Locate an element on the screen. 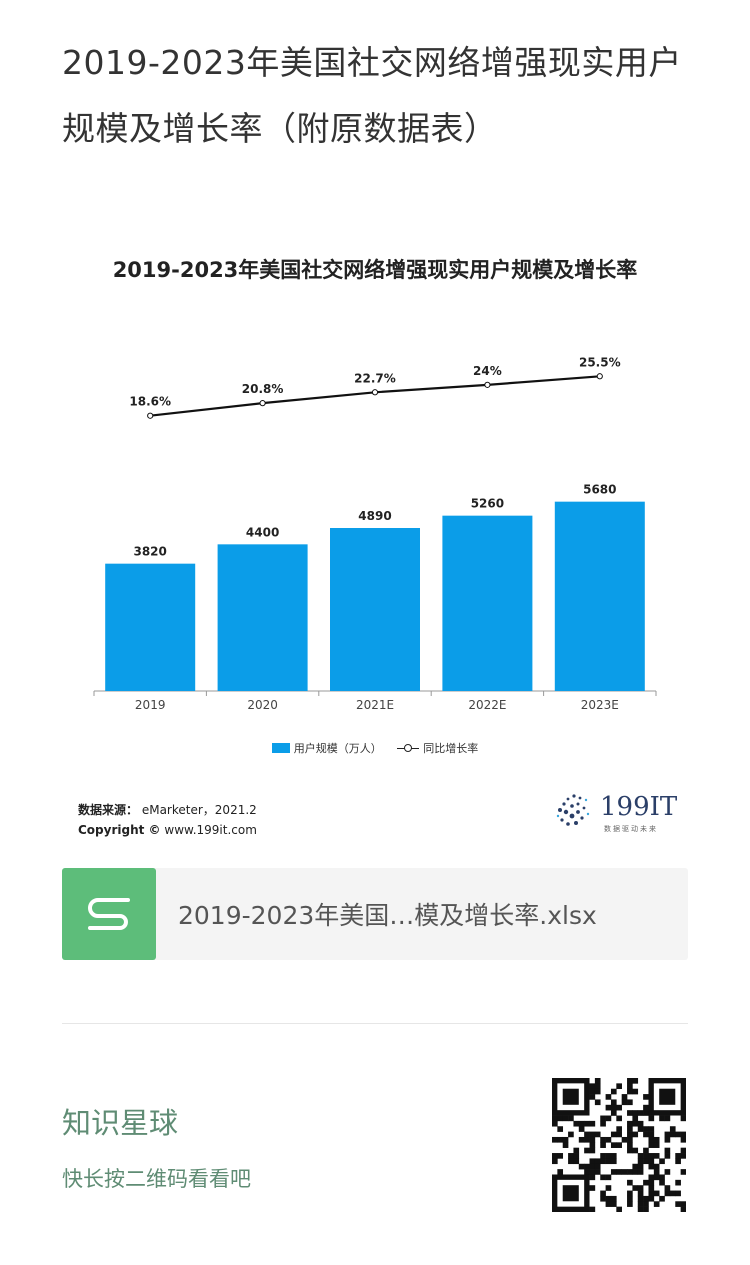 Image resolution: width=750 pixels, height=1265 pixels. bar-value-label: 5260 is located at coordinates (487, 504).